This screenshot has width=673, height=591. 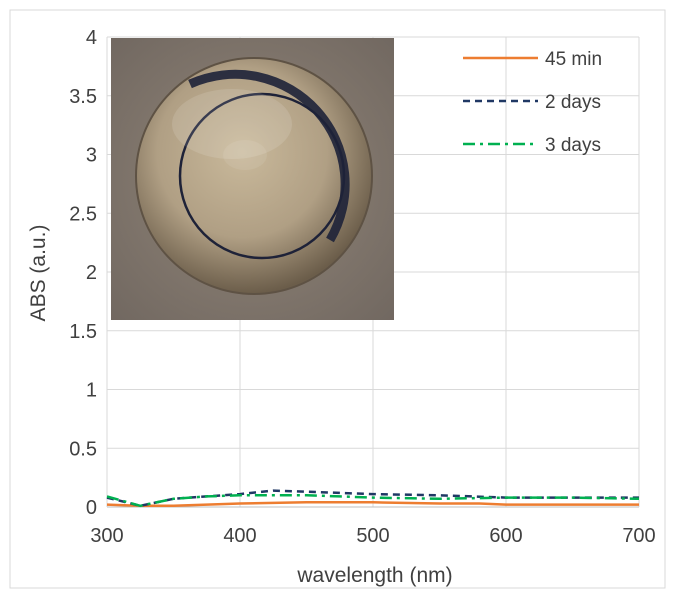 I want to click on y-tick-label: 4, so click(x=91, y=38).